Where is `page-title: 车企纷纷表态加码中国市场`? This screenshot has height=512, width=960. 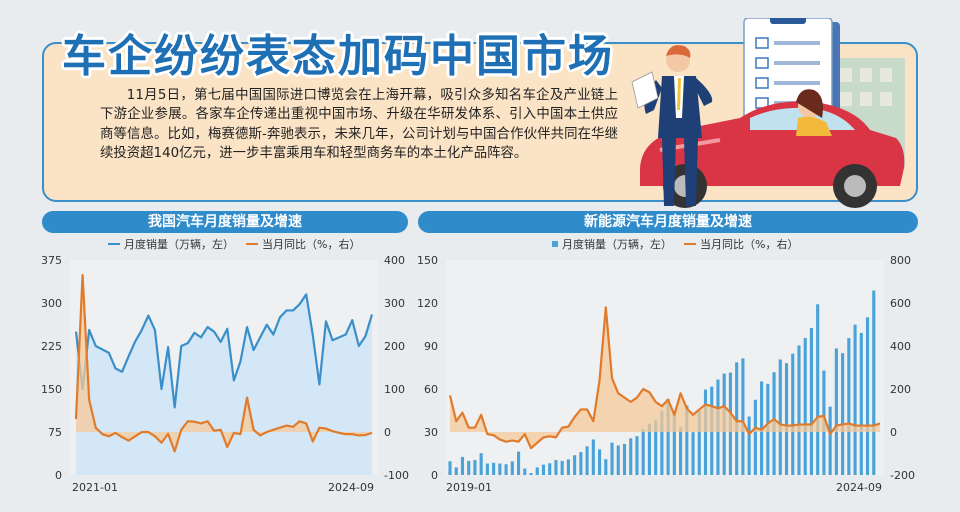
page-title: 车企纷纷表态加码中国市场 is located at coordinates (338, 56).